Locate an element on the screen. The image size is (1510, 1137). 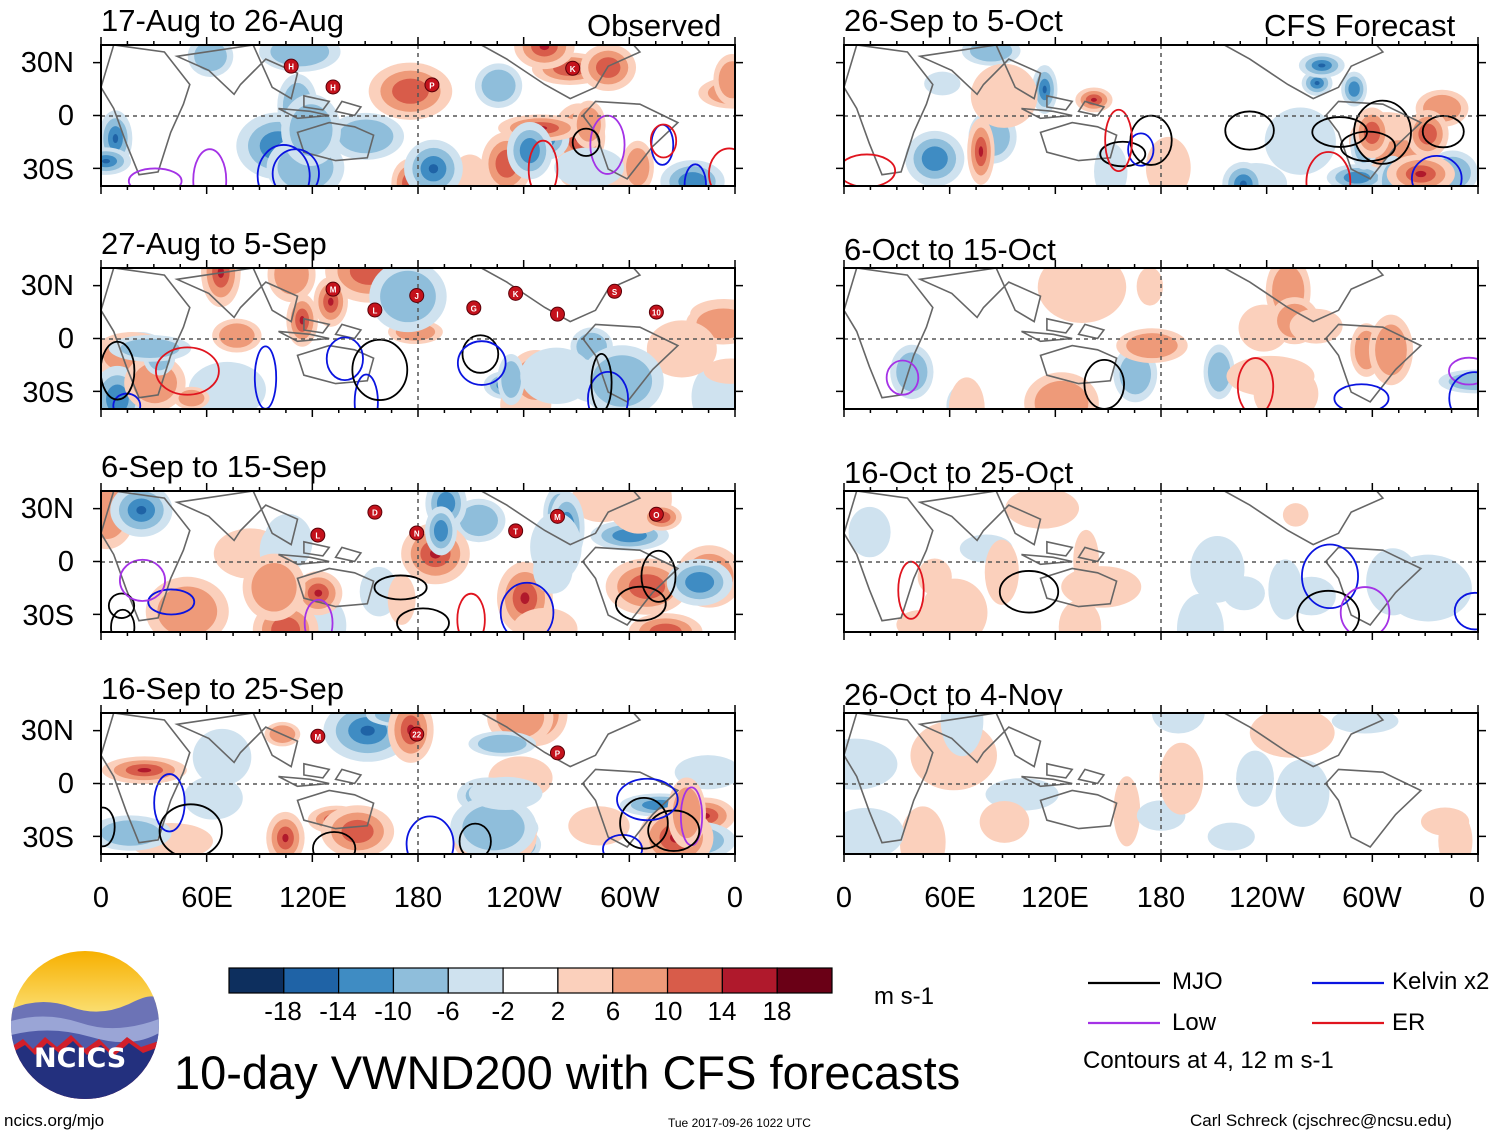
website-link: ncics.org/mjo is located at coordinates (54, 1120).